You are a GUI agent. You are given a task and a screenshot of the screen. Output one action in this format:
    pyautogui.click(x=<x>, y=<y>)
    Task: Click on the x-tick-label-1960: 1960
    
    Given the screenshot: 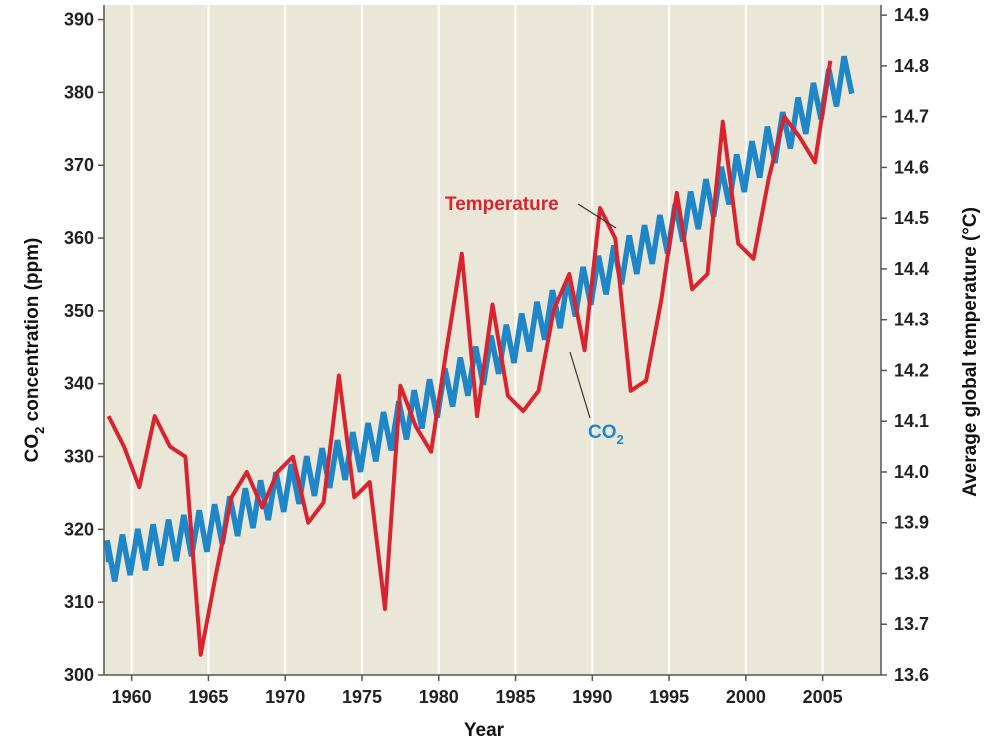 What is the action you would take?
    pyautogui.click(x=132, y=697)
    